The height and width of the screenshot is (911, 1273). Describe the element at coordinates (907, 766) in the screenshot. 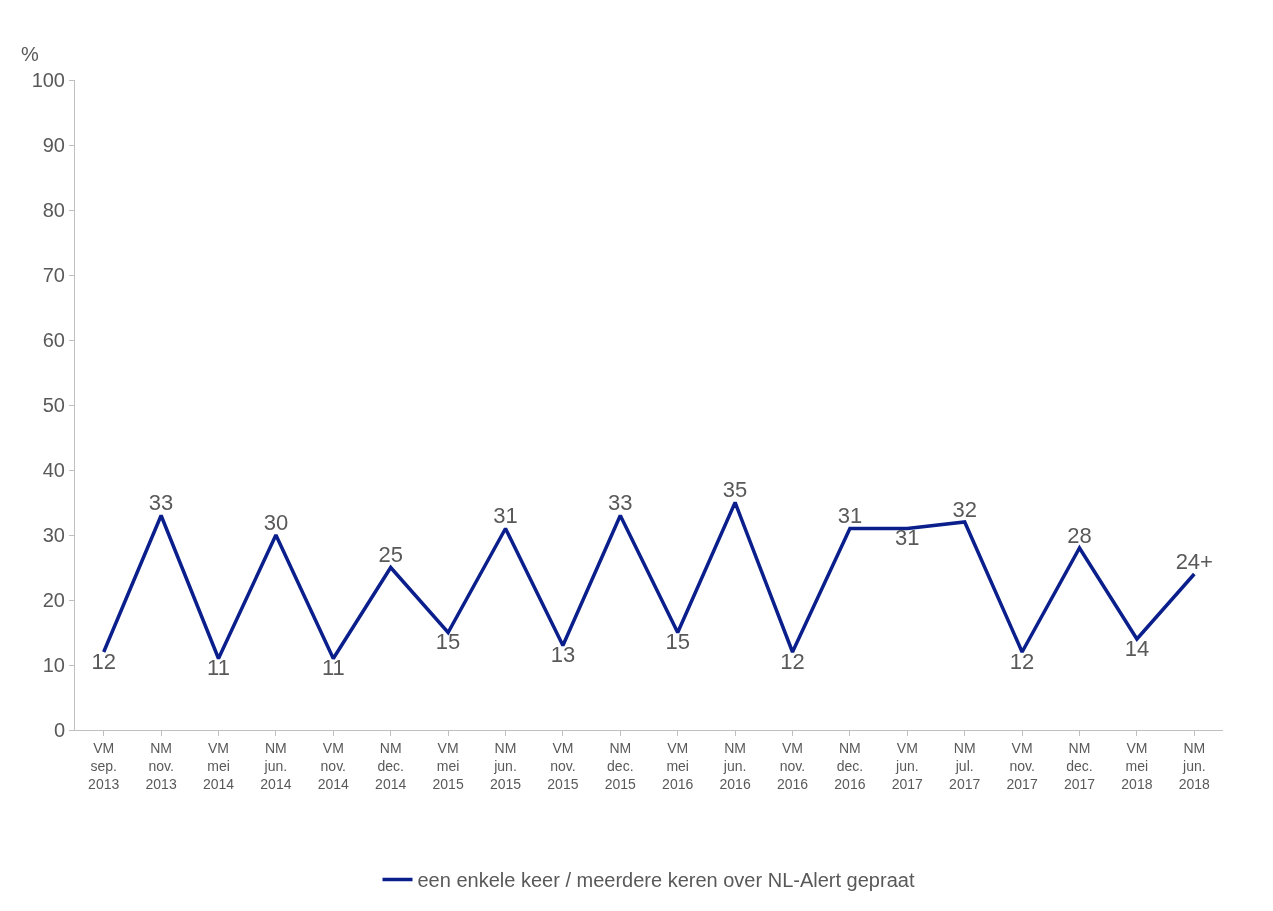

I see `x-tick-label: VM jun. 2017` at that location.